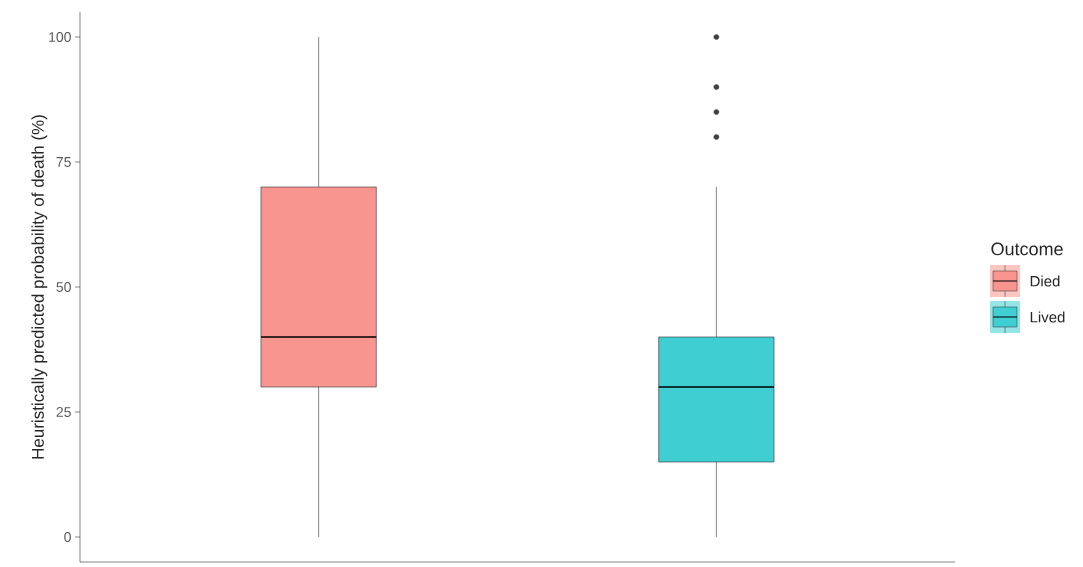 The image size is (1083, 567). I want to click on legend-label: Lived, so click(1047, 317).